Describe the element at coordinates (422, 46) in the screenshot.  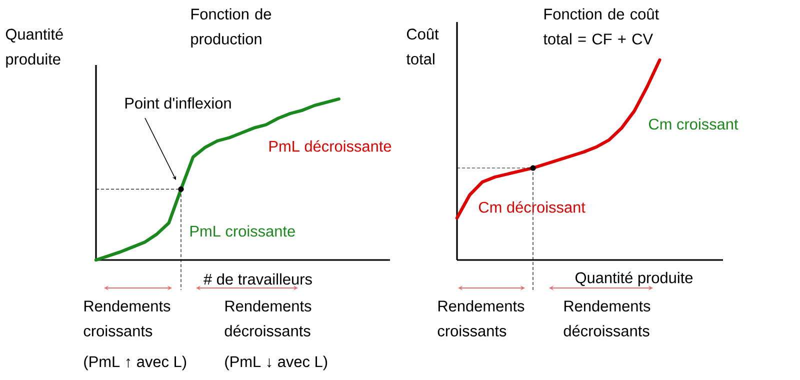
I see `y-axis-title: Coût total` at that location.